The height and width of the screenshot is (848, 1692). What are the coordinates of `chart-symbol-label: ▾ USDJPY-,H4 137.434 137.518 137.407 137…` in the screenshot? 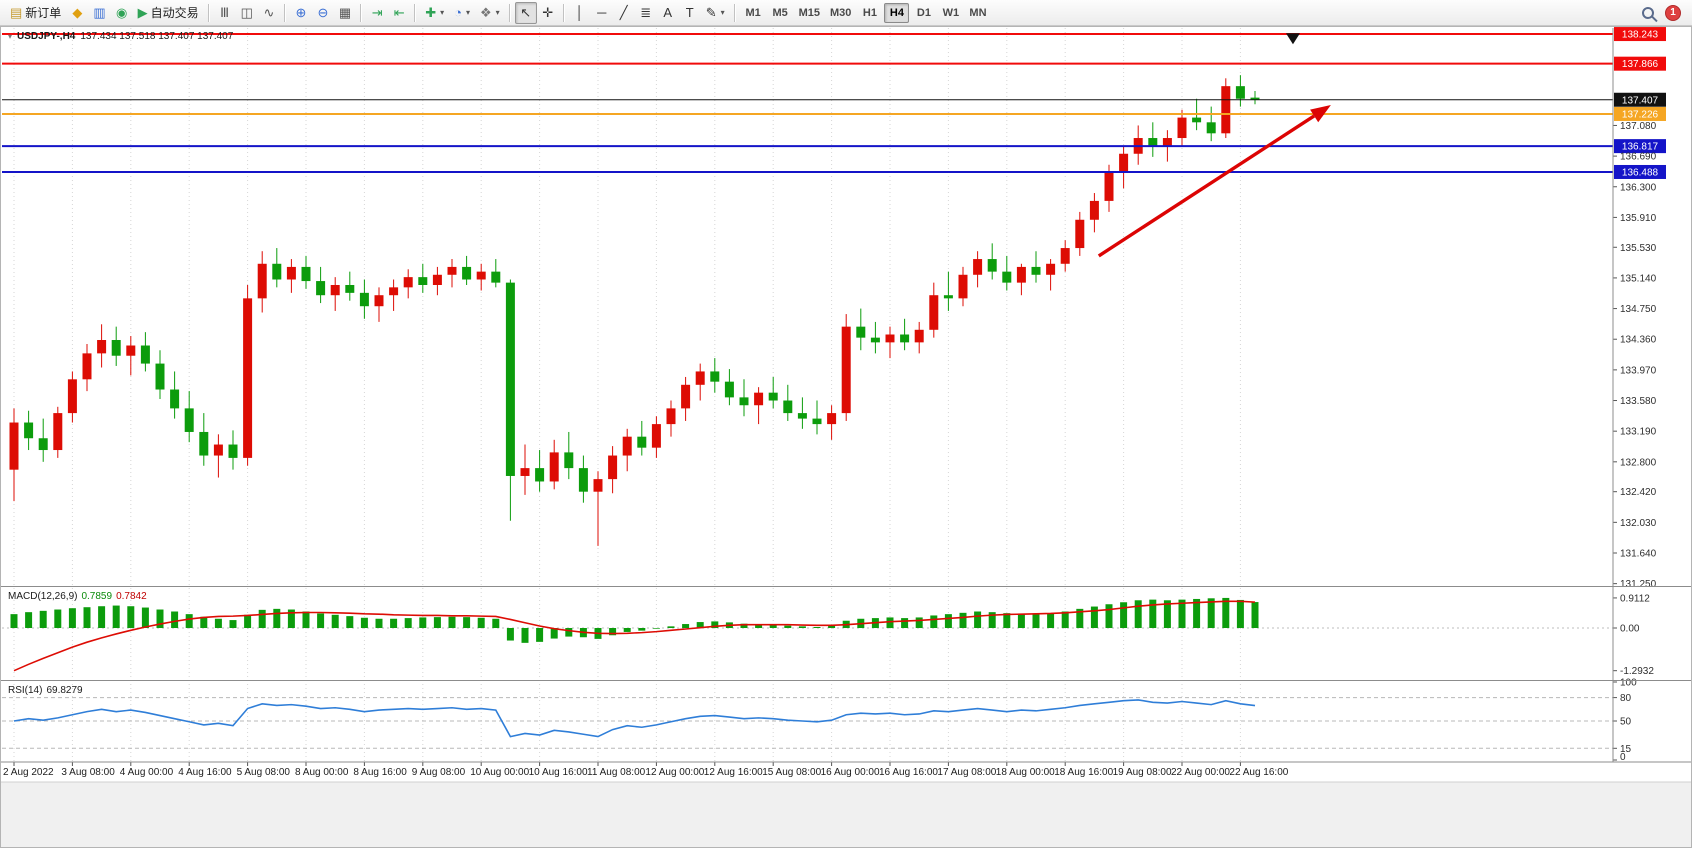 It's located at (120, 36).